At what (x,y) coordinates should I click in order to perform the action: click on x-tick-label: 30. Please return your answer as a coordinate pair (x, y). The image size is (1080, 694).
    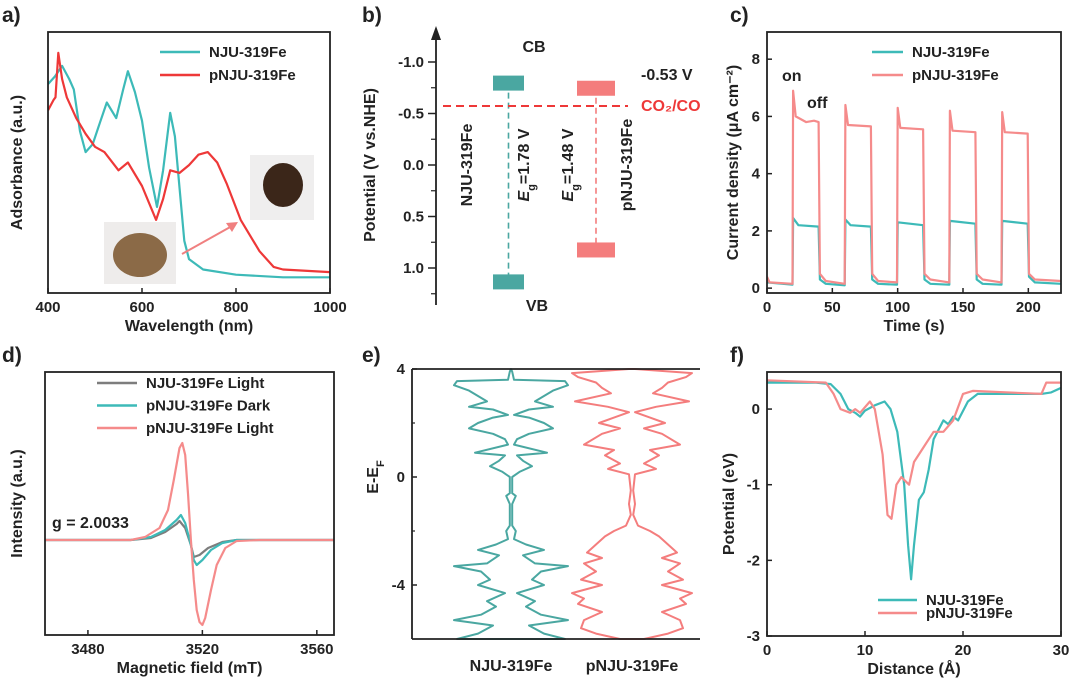
    Looking at the image, I should click on (1061, 650).